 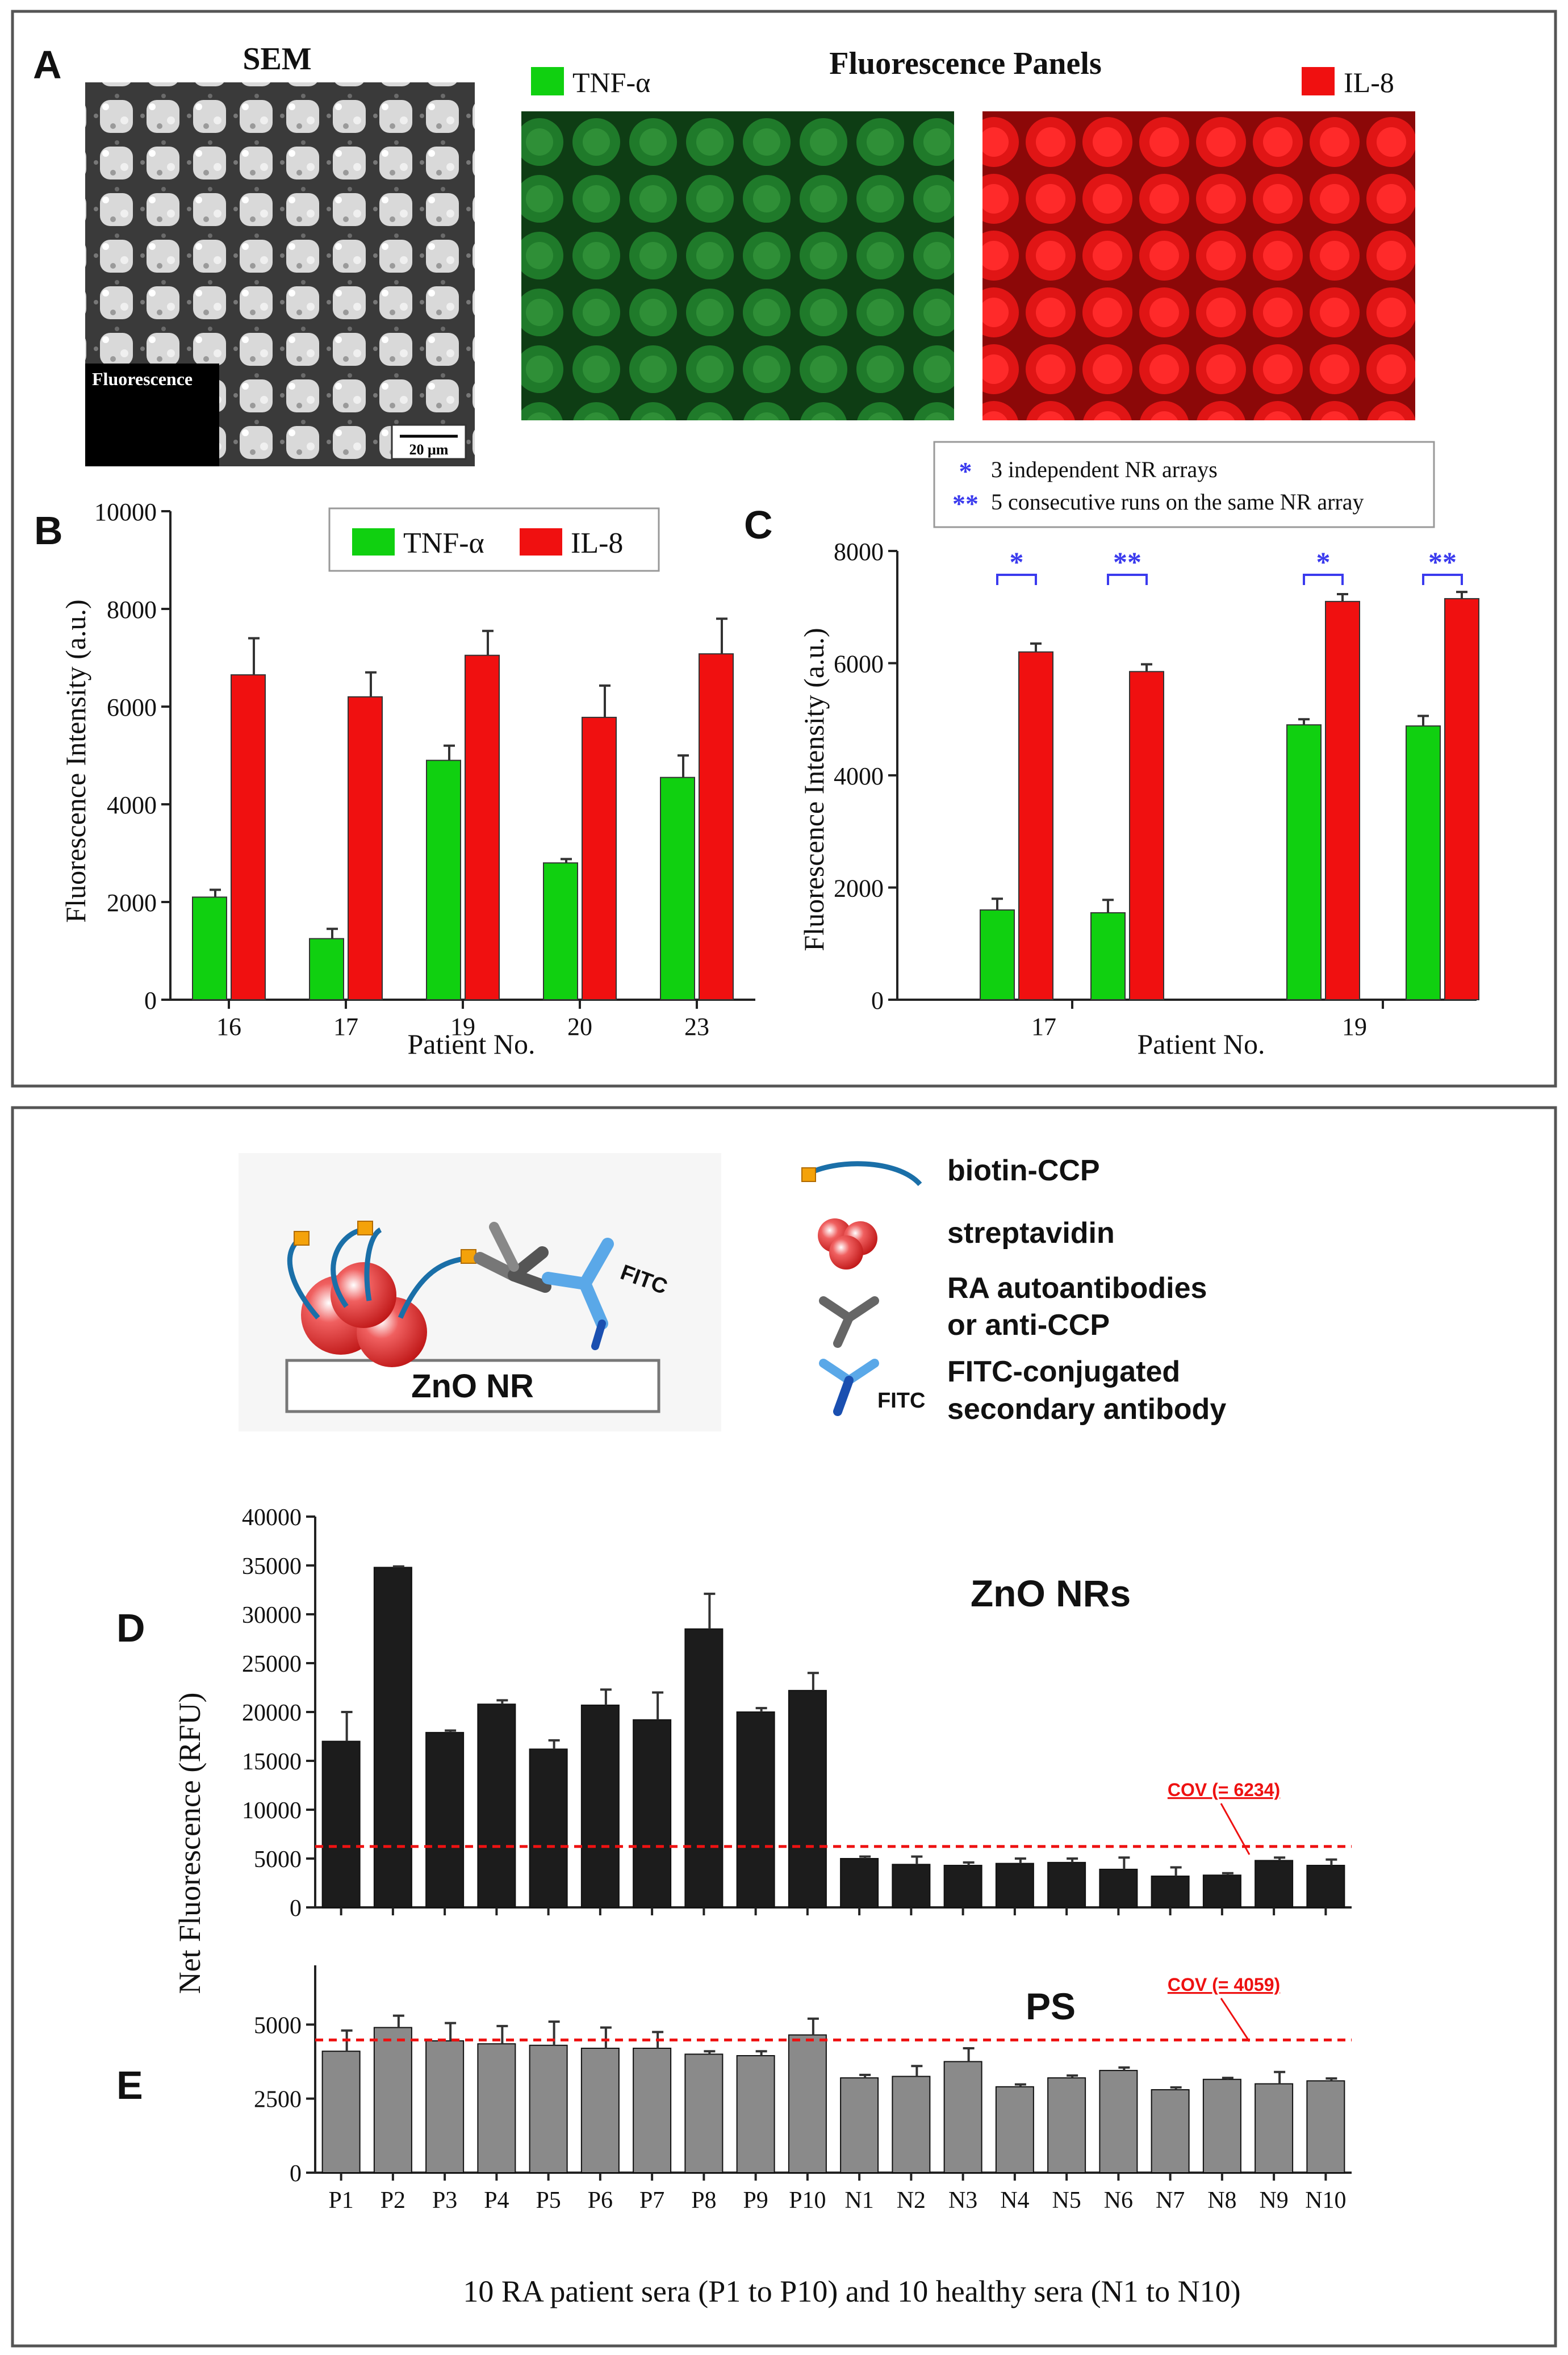 What do you see at coordinates (1178, 502) in the screenshot?
I see `chart-c-legend-text-2: 5 consecutive runs on the same NR array` at bounding box center [1178, 502].